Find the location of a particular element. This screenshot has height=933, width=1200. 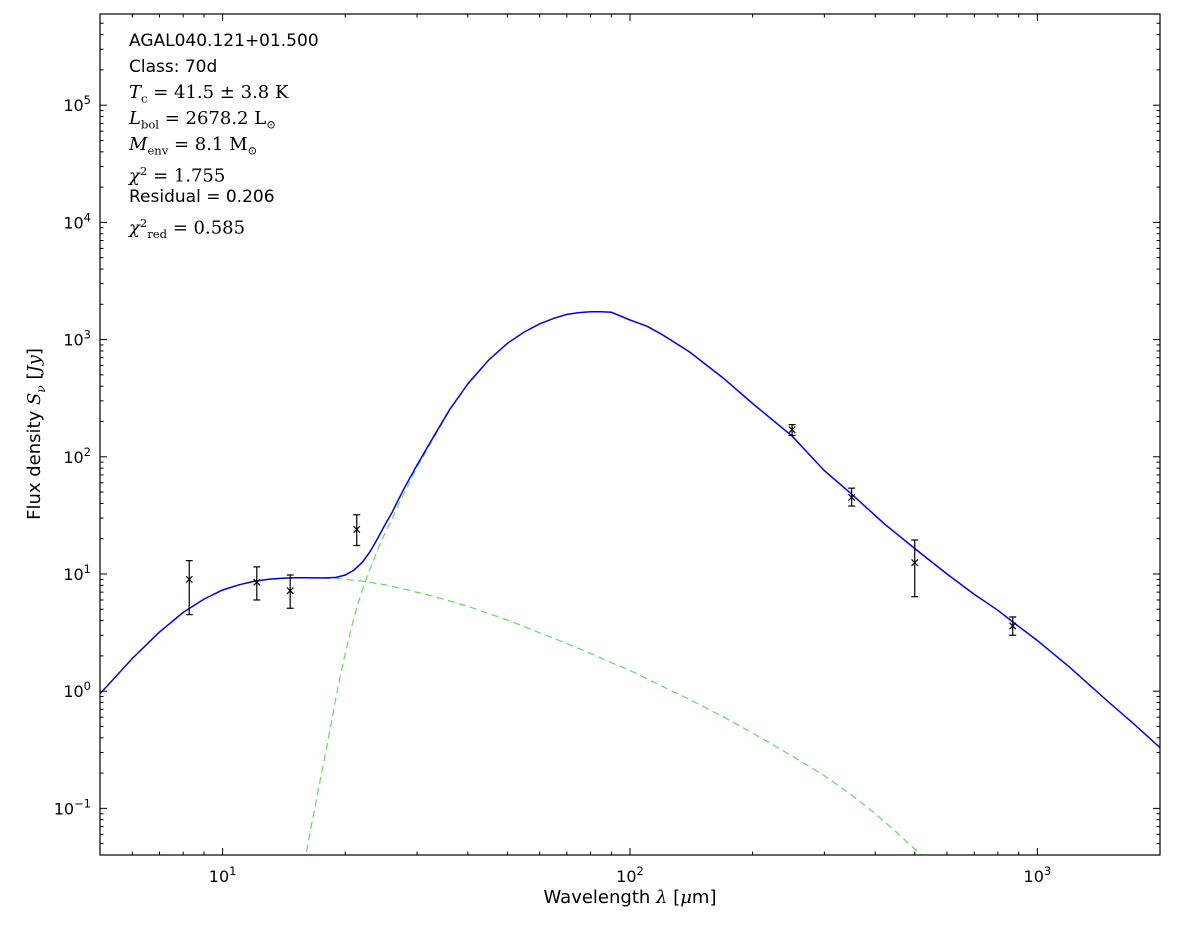

cold-component-curve is located at coordinates (406, 599).